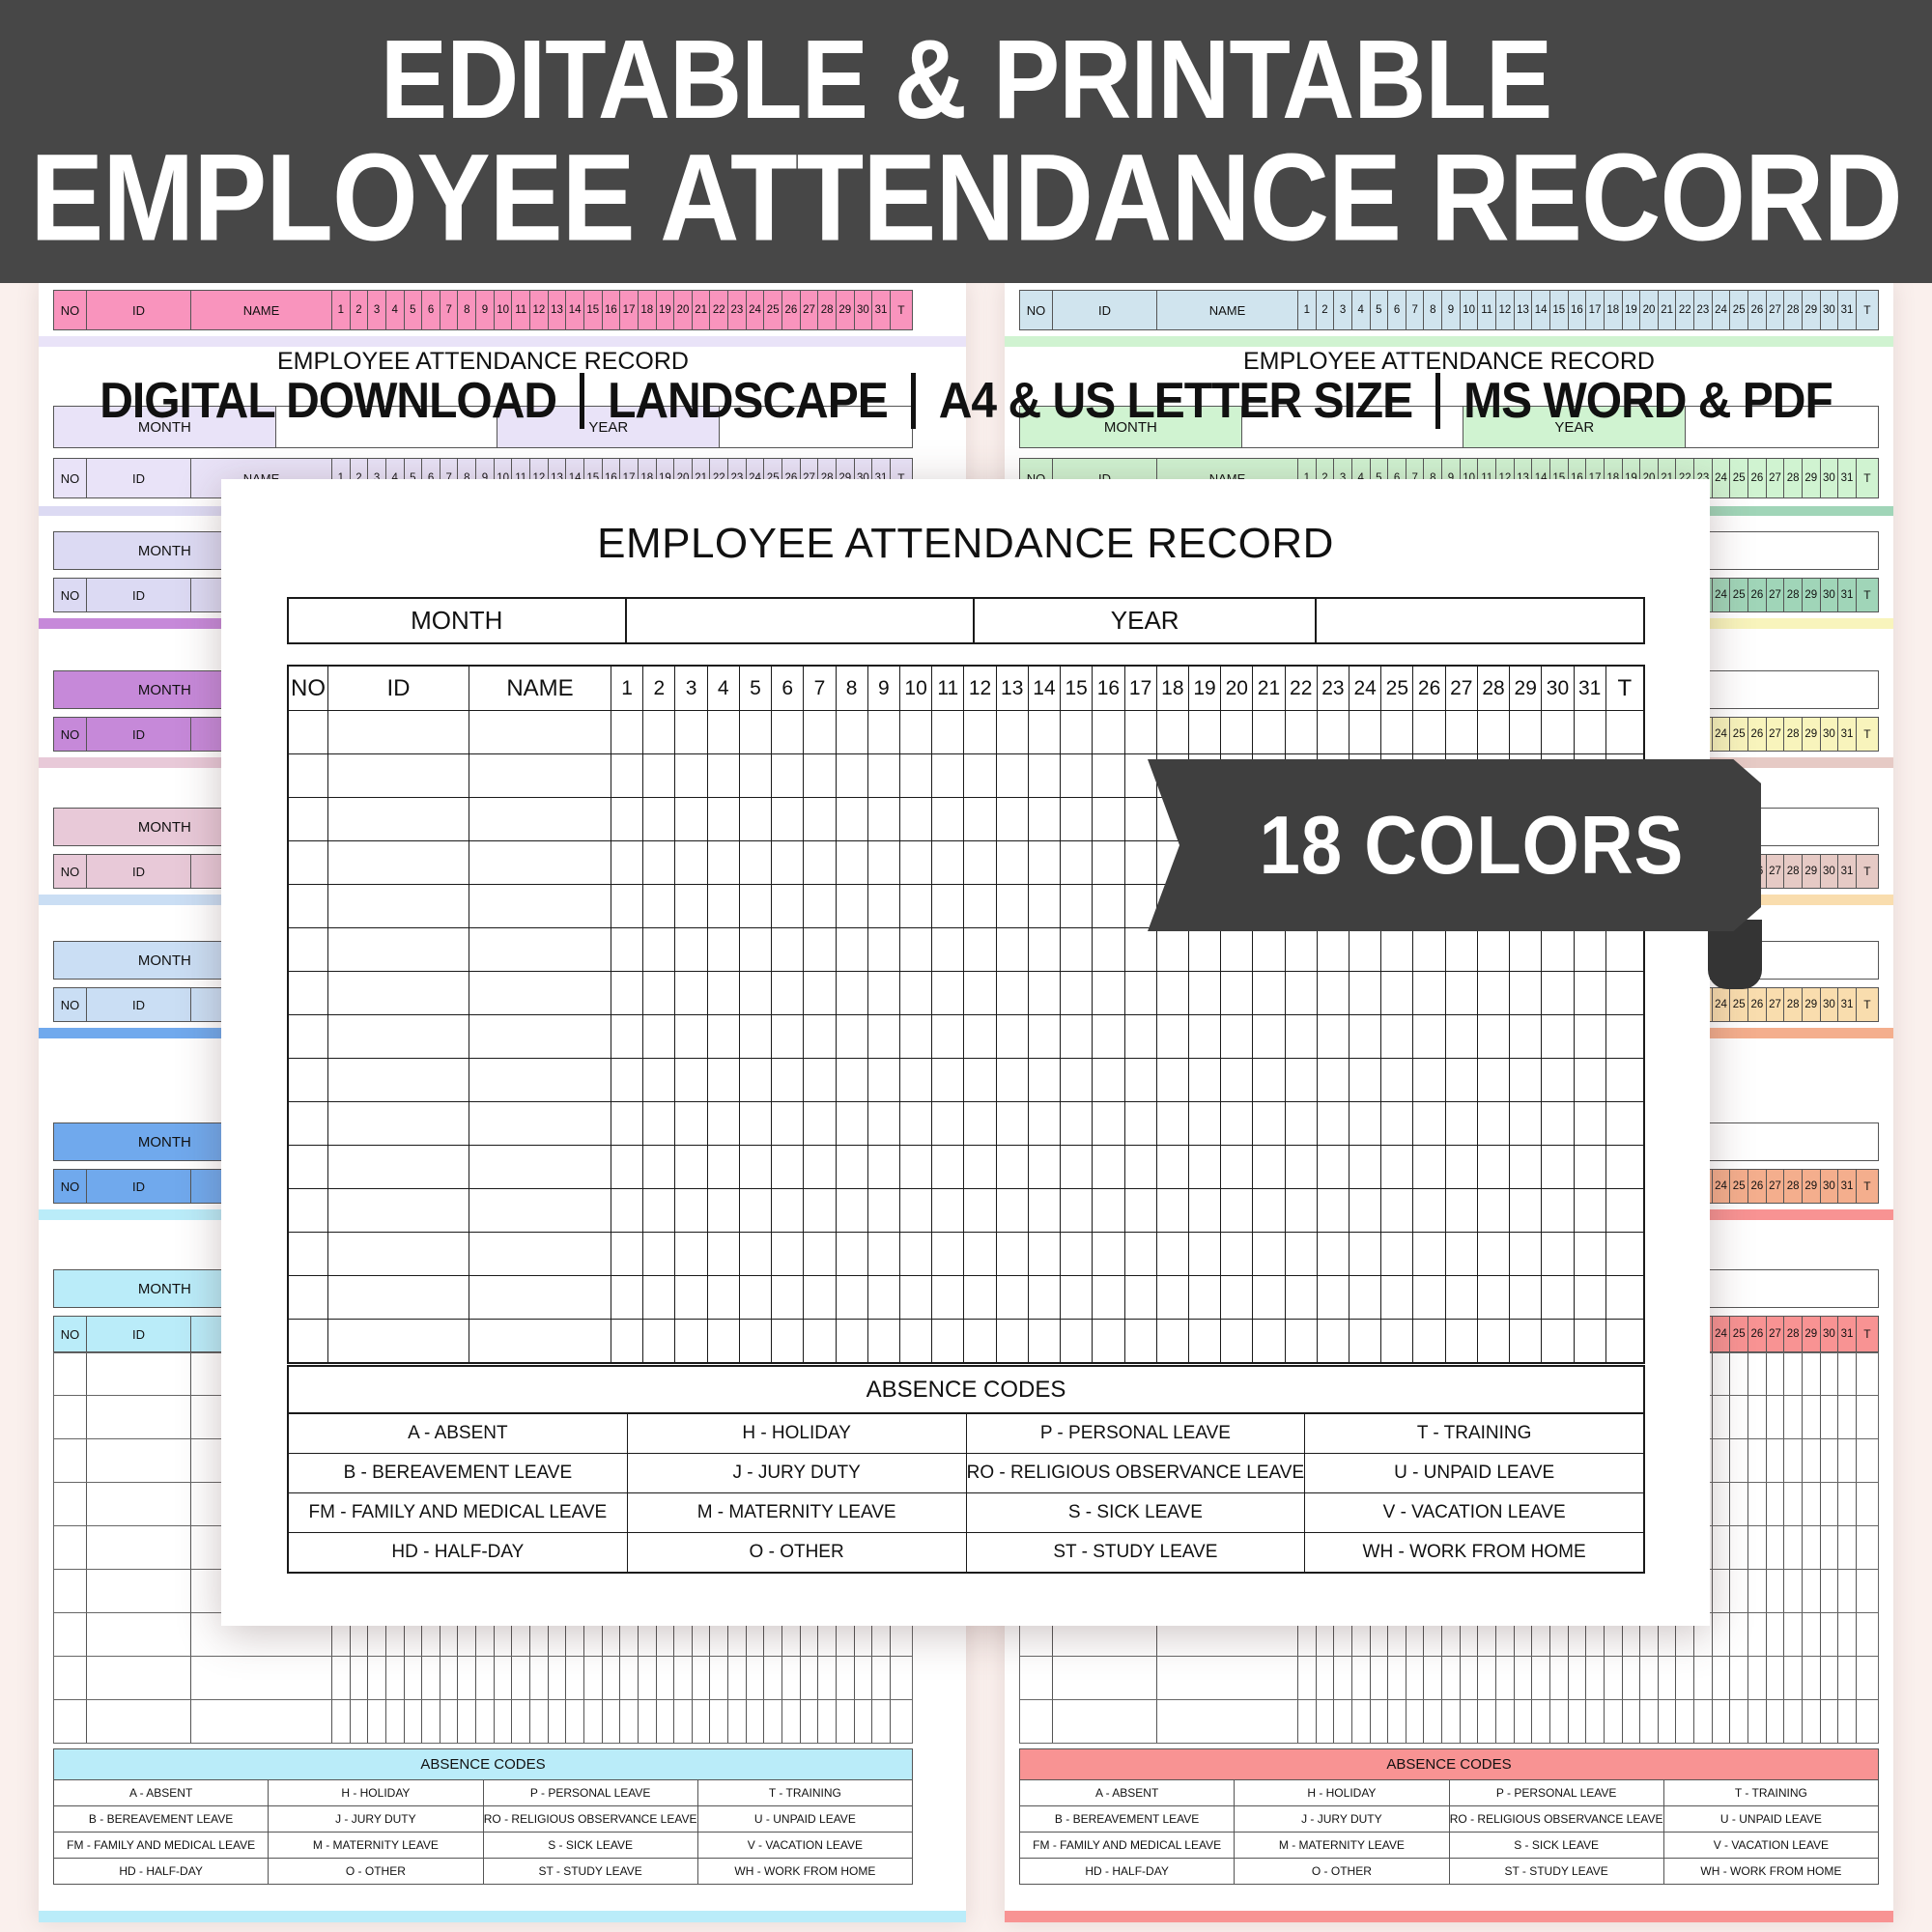  Describe the element at coordinates (449, 478) in the screenshot. I see `col-day-label: 7` at that location.